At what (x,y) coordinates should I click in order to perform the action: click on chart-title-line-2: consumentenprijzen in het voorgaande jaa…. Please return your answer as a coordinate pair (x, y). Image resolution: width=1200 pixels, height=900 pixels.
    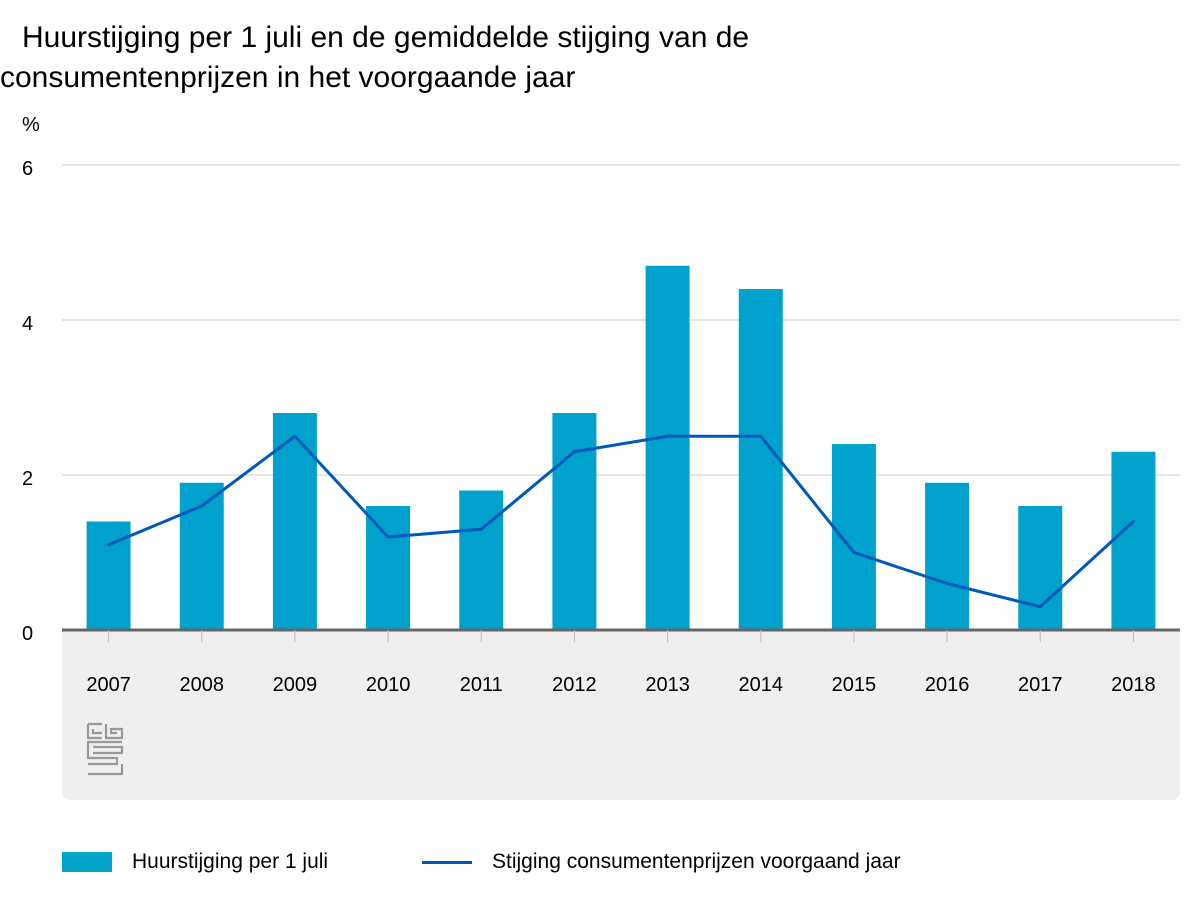
    Looking at the image, I should click on (288, 77).